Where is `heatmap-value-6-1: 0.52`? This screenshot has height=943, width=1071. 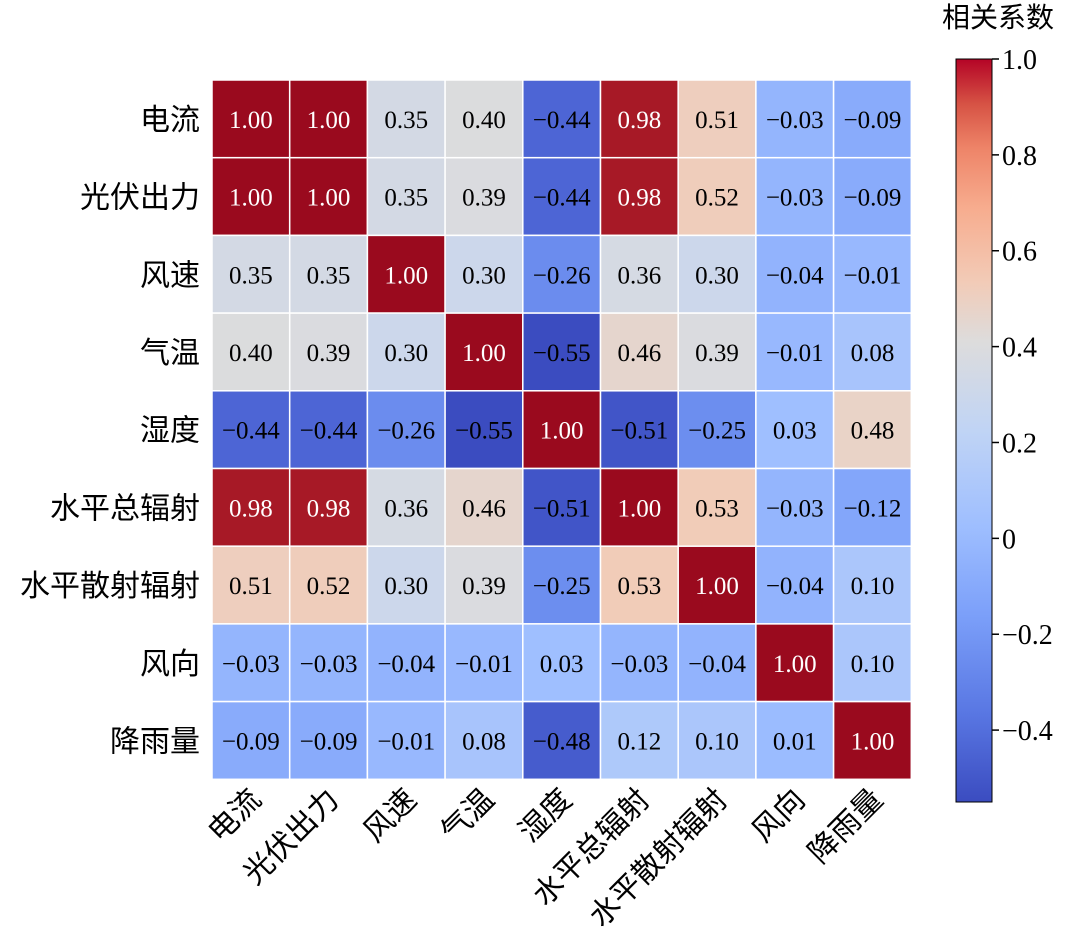
heatmap-value-6-1: 0.52 is located at coordinates (329, 586).